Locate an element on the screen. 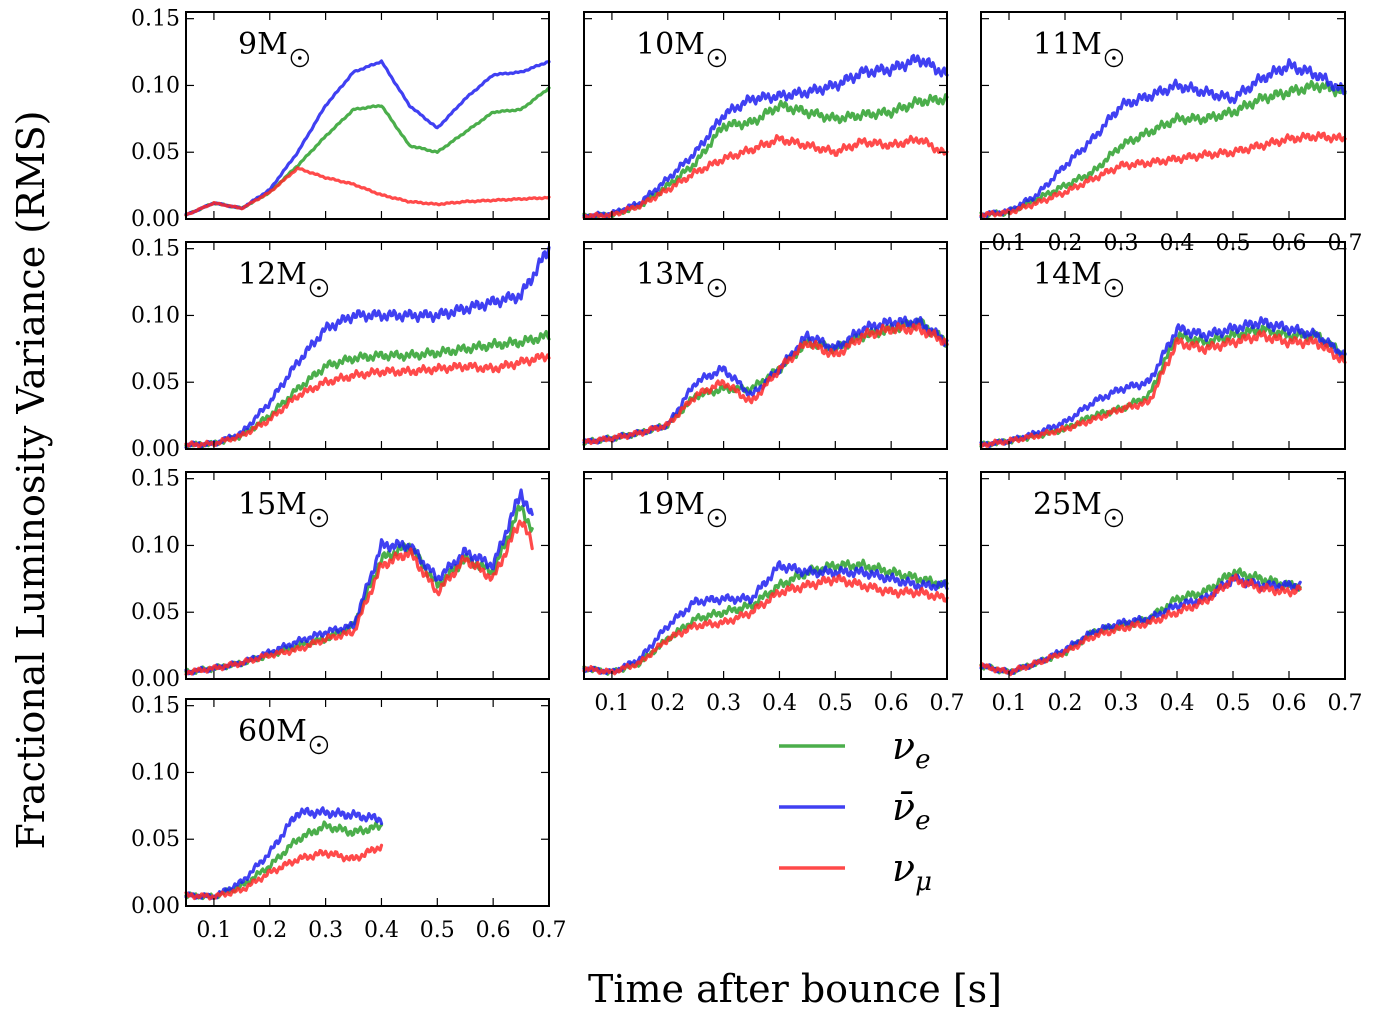 The height and width of the screenshot is (1012, 1392). legend-entry-nue: νe is located at coordinates (855, 749).